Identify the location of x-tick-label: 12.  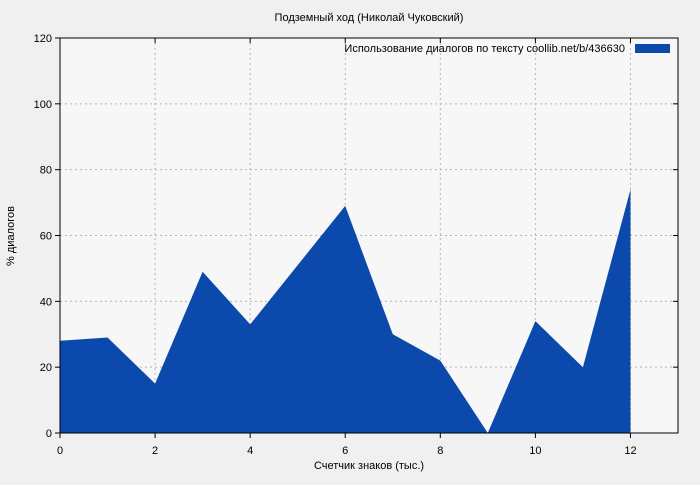
(630, 451).